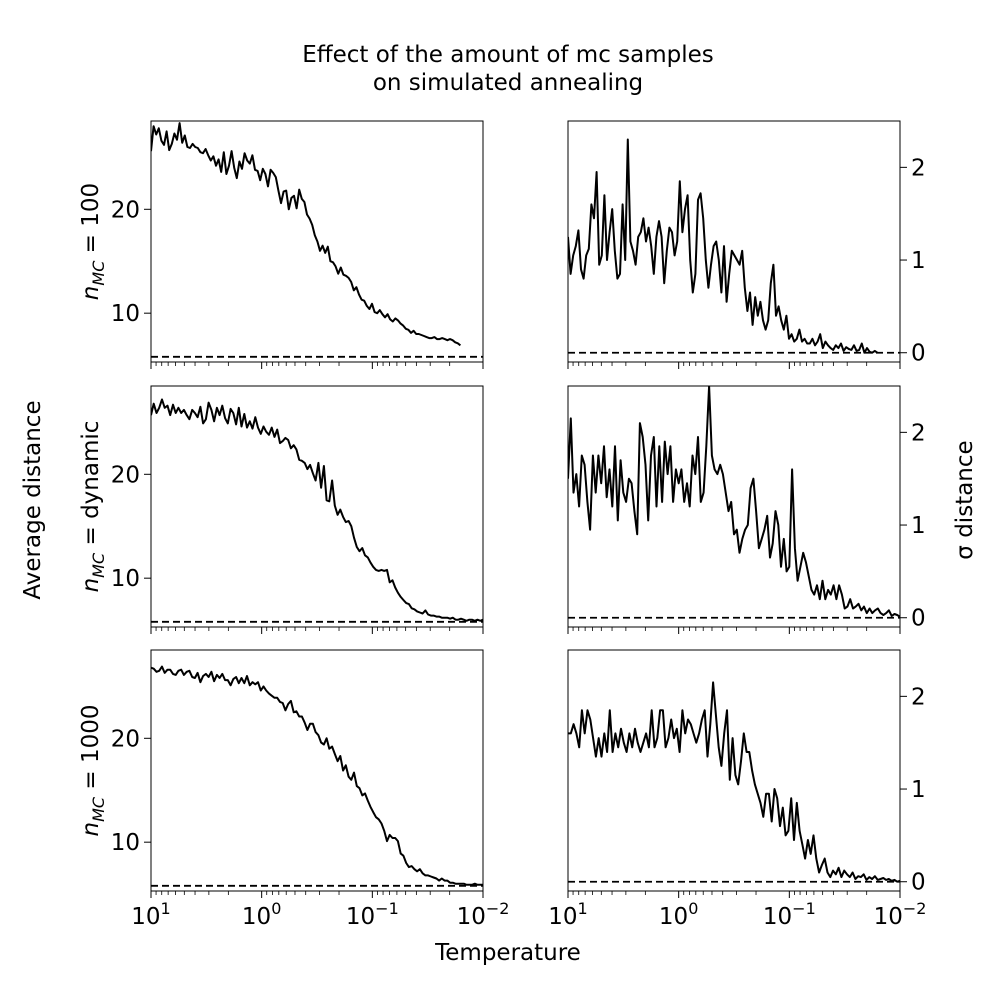 The image size is (1000, 1000). I want to click on panel-row1-right: 0 1 2, so click(746, 244).